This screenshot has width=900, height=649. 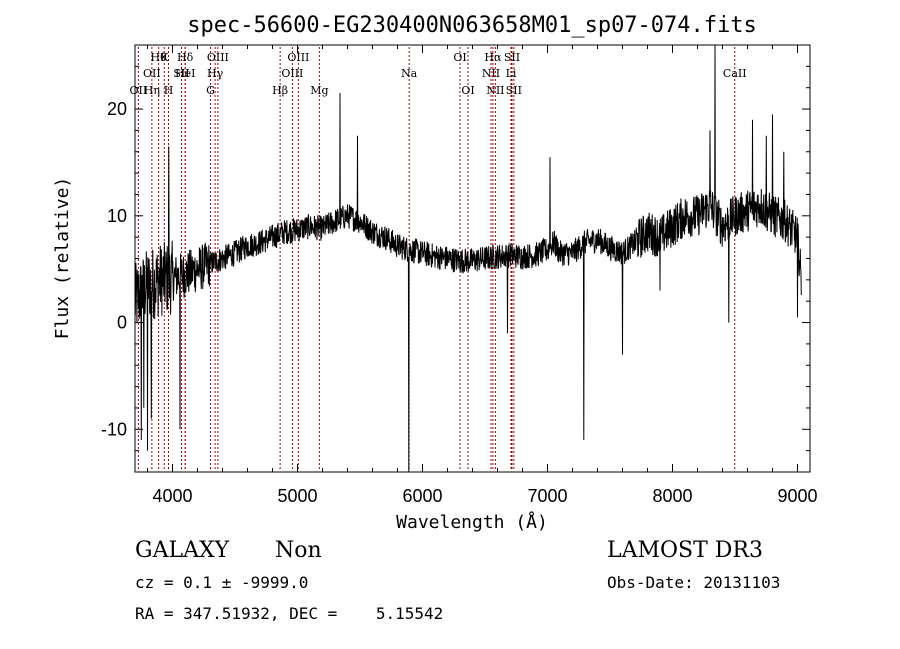 What do you see at coordinates (297, 496) in the screenshot?
I see `x-tick-label: 5000` at bounding box center [297, 496].